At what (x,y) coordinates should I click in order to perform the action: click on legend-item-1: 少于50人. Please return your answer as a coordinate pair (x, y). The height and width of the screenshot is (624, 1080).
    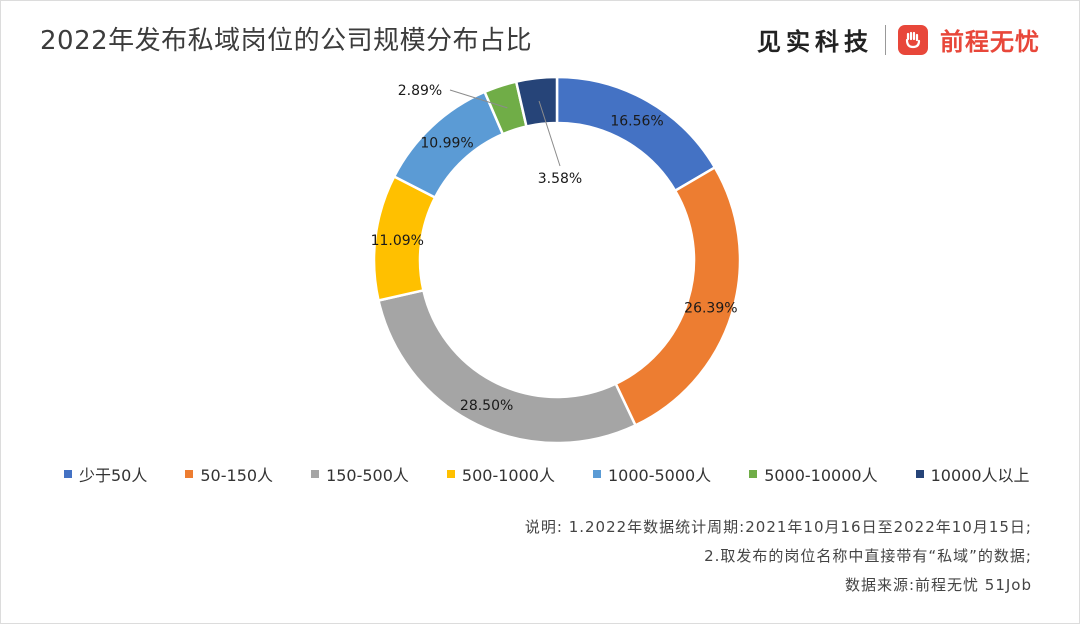
    Looking at the image, I should click on (105, 474).